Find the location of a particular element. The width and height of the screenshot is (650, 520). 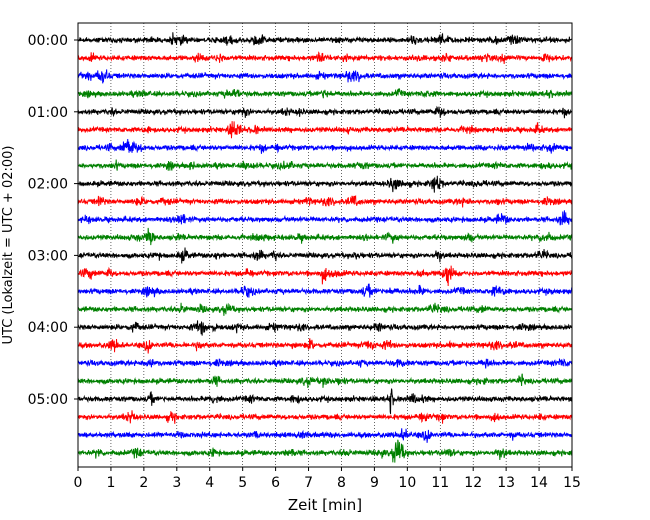

y-tick-label: 02:00 is located at coordinates (48, 185).